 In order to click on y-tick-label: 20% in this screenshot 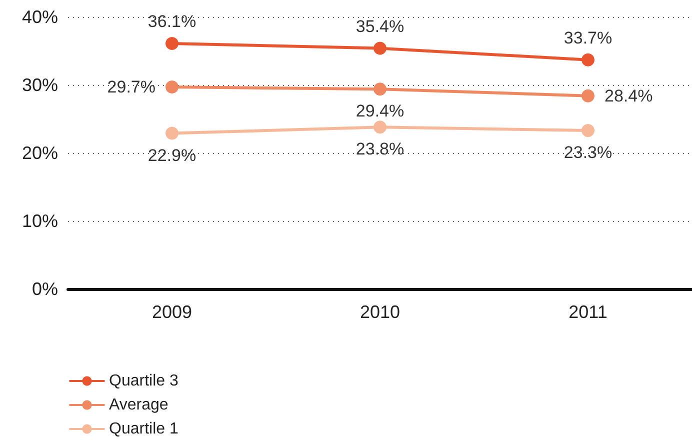, I will do `click(40, 153)`.